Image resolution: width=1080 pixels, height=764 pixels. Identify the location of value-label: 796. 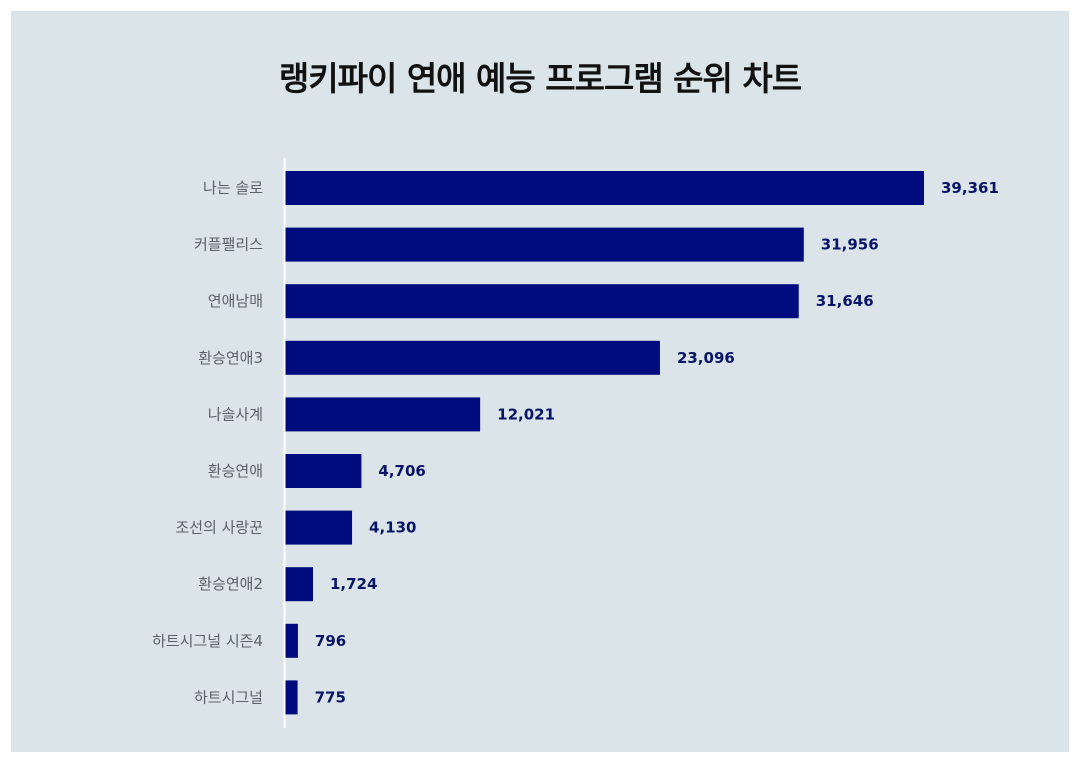
(330, 641).